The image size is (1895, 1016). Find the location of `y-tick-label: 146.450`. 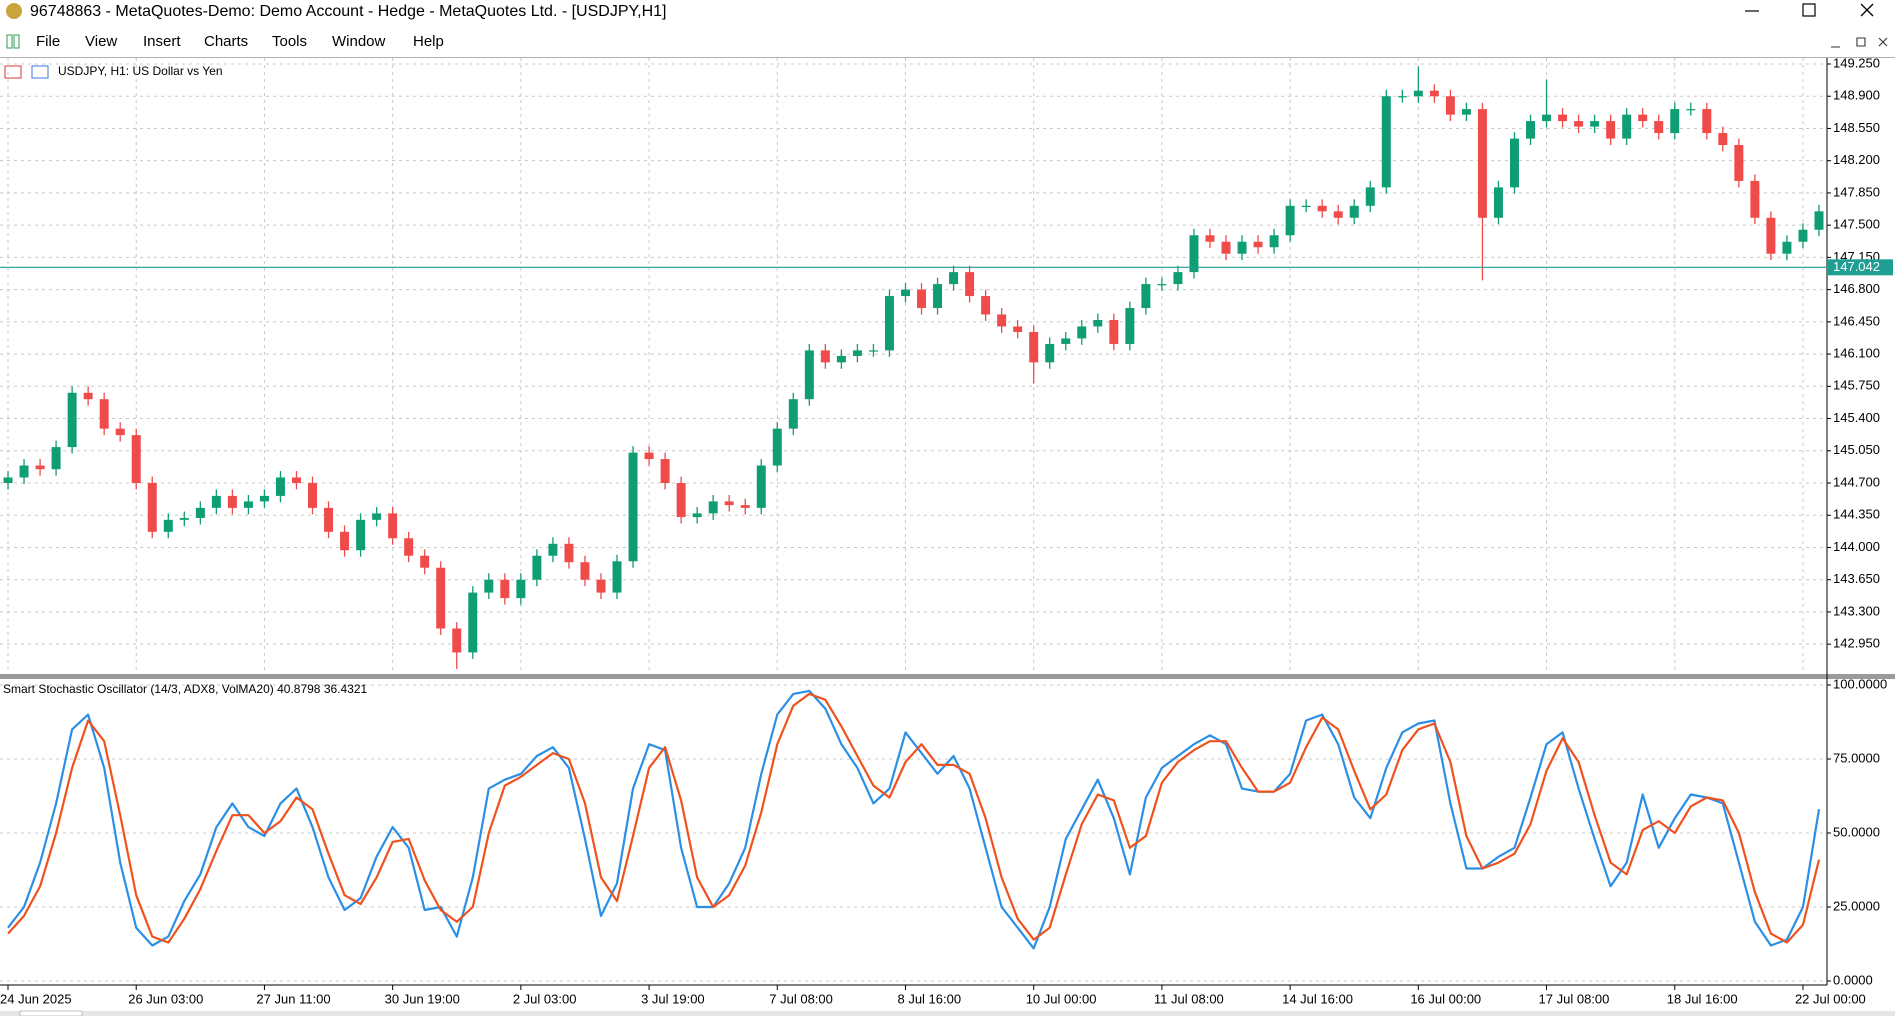

y-tick-label: 146.450 is located at coordinates (1856, 320).